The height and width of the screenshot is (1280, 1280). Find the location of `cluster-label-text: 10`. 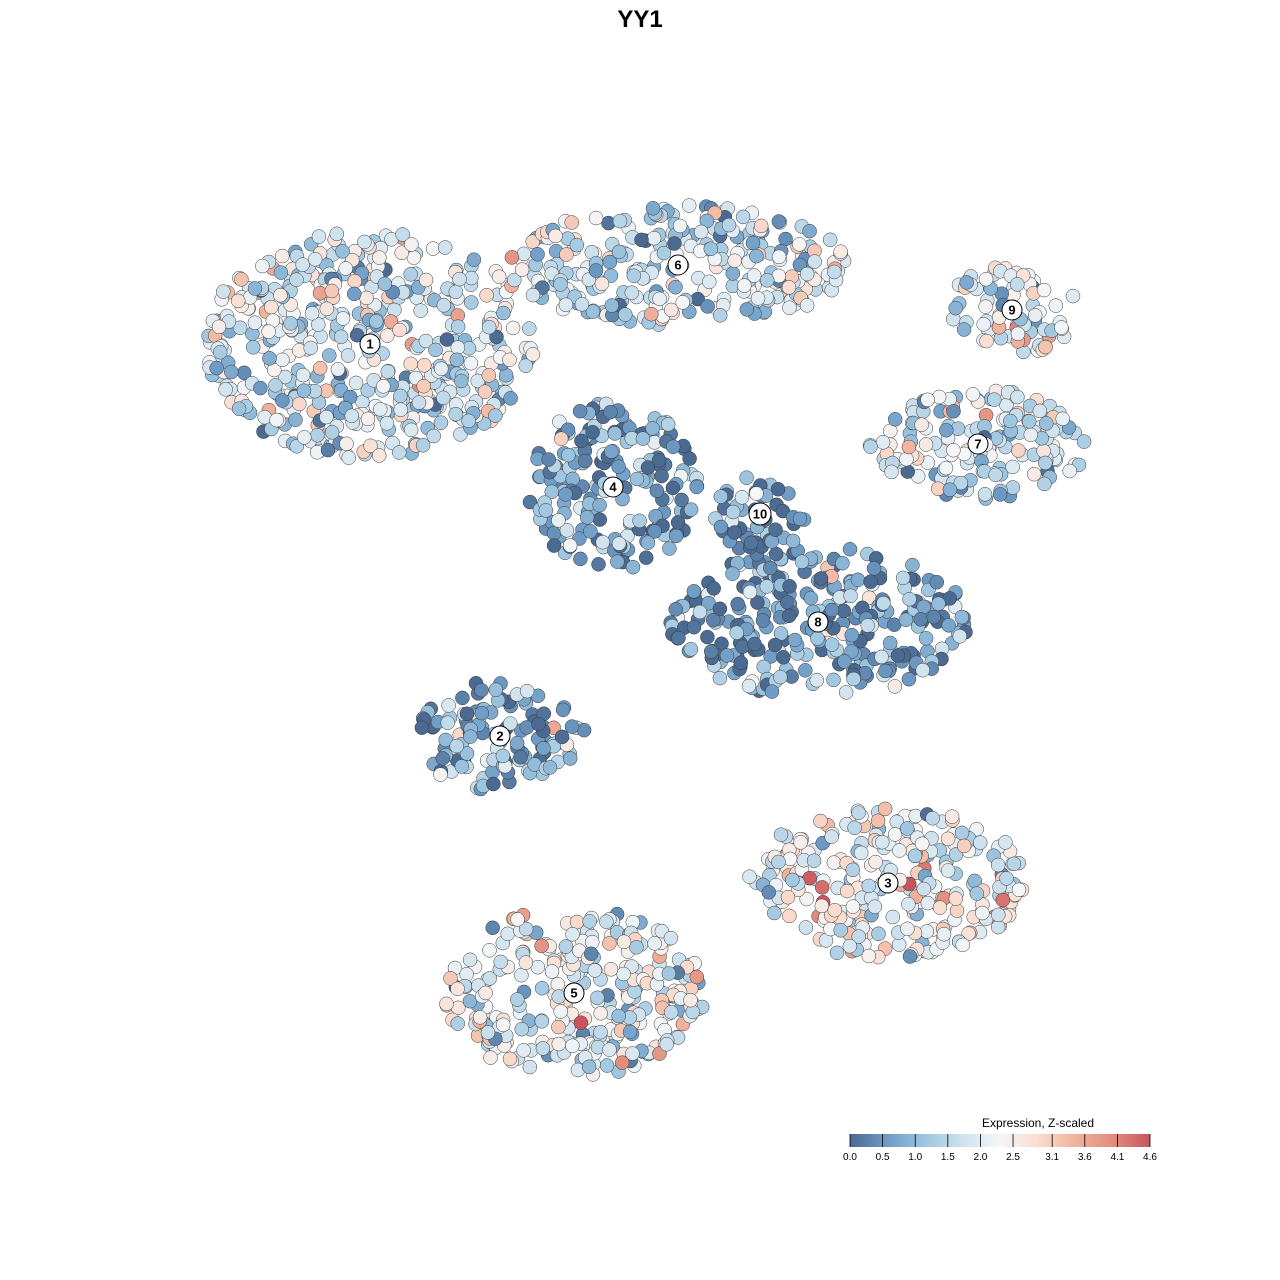

cluster-label-text: 10 is located at coordinates (760, 514).